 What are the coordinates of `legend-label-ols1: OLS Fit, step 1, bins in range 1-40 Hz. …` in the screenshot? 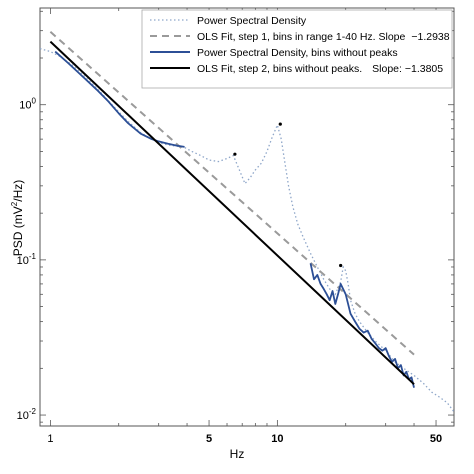 It's located at (323, 37).